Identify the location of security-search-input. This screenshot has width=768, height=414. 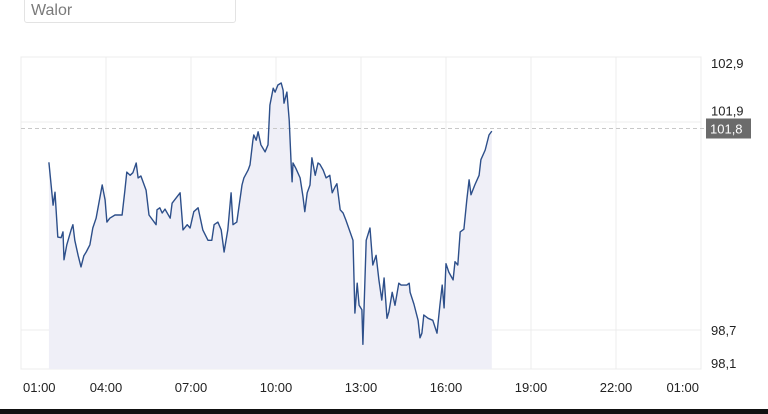
(130, 11).